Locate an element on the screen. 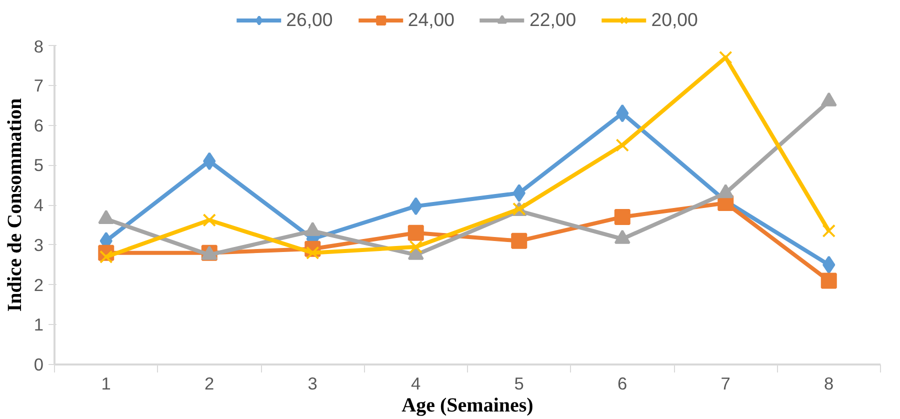 The height and width of the screenshot is (419, 900). x-tick-label: 5 is located at coordinates (519, 384).